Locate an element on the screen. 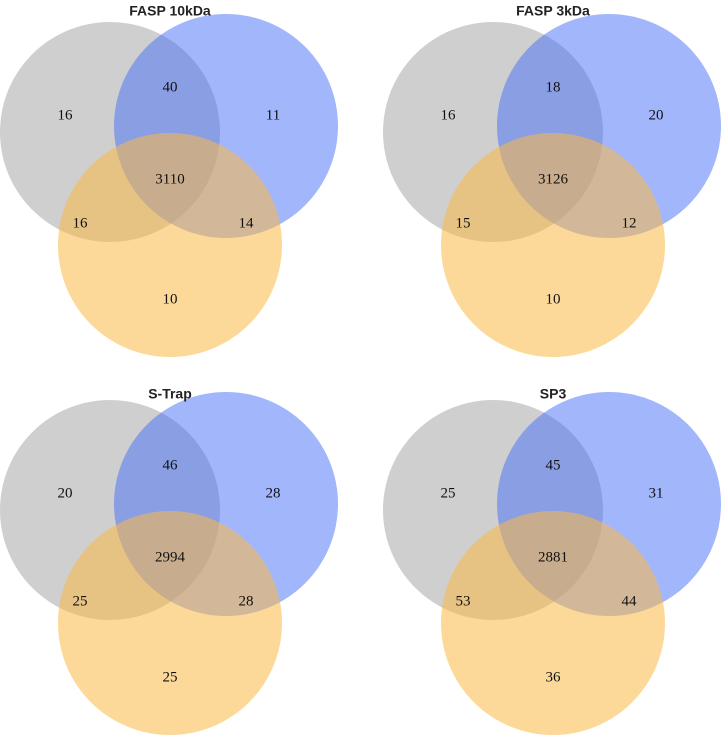  panel-title: FASP 3kDa is located at coordinates (553, 11).